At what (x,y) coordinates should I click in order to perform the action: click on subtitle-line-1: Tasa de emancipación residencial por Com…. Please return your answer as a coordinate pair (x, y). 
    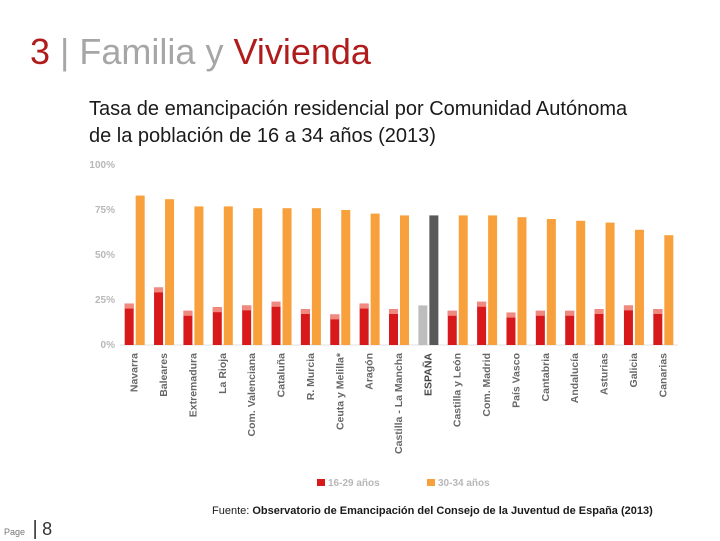
    Looking at the image, I should click on (358, 109).